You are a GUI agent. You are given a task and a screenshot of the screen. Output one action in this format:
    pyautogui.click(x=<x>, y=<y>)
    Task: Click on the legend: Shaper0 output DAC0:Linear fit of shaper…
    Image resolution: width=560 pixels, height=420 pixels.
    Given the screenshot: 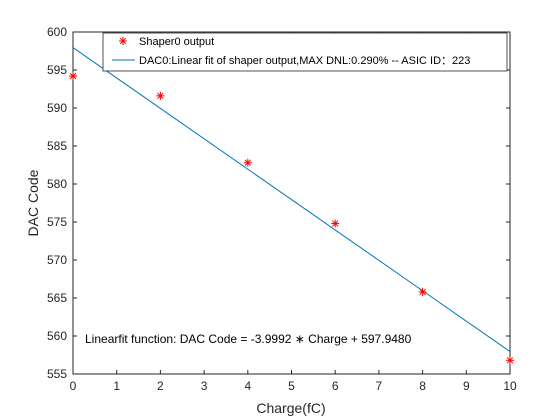 What is the action you would take?
    pyautogui.click(x=305, y=52)
    